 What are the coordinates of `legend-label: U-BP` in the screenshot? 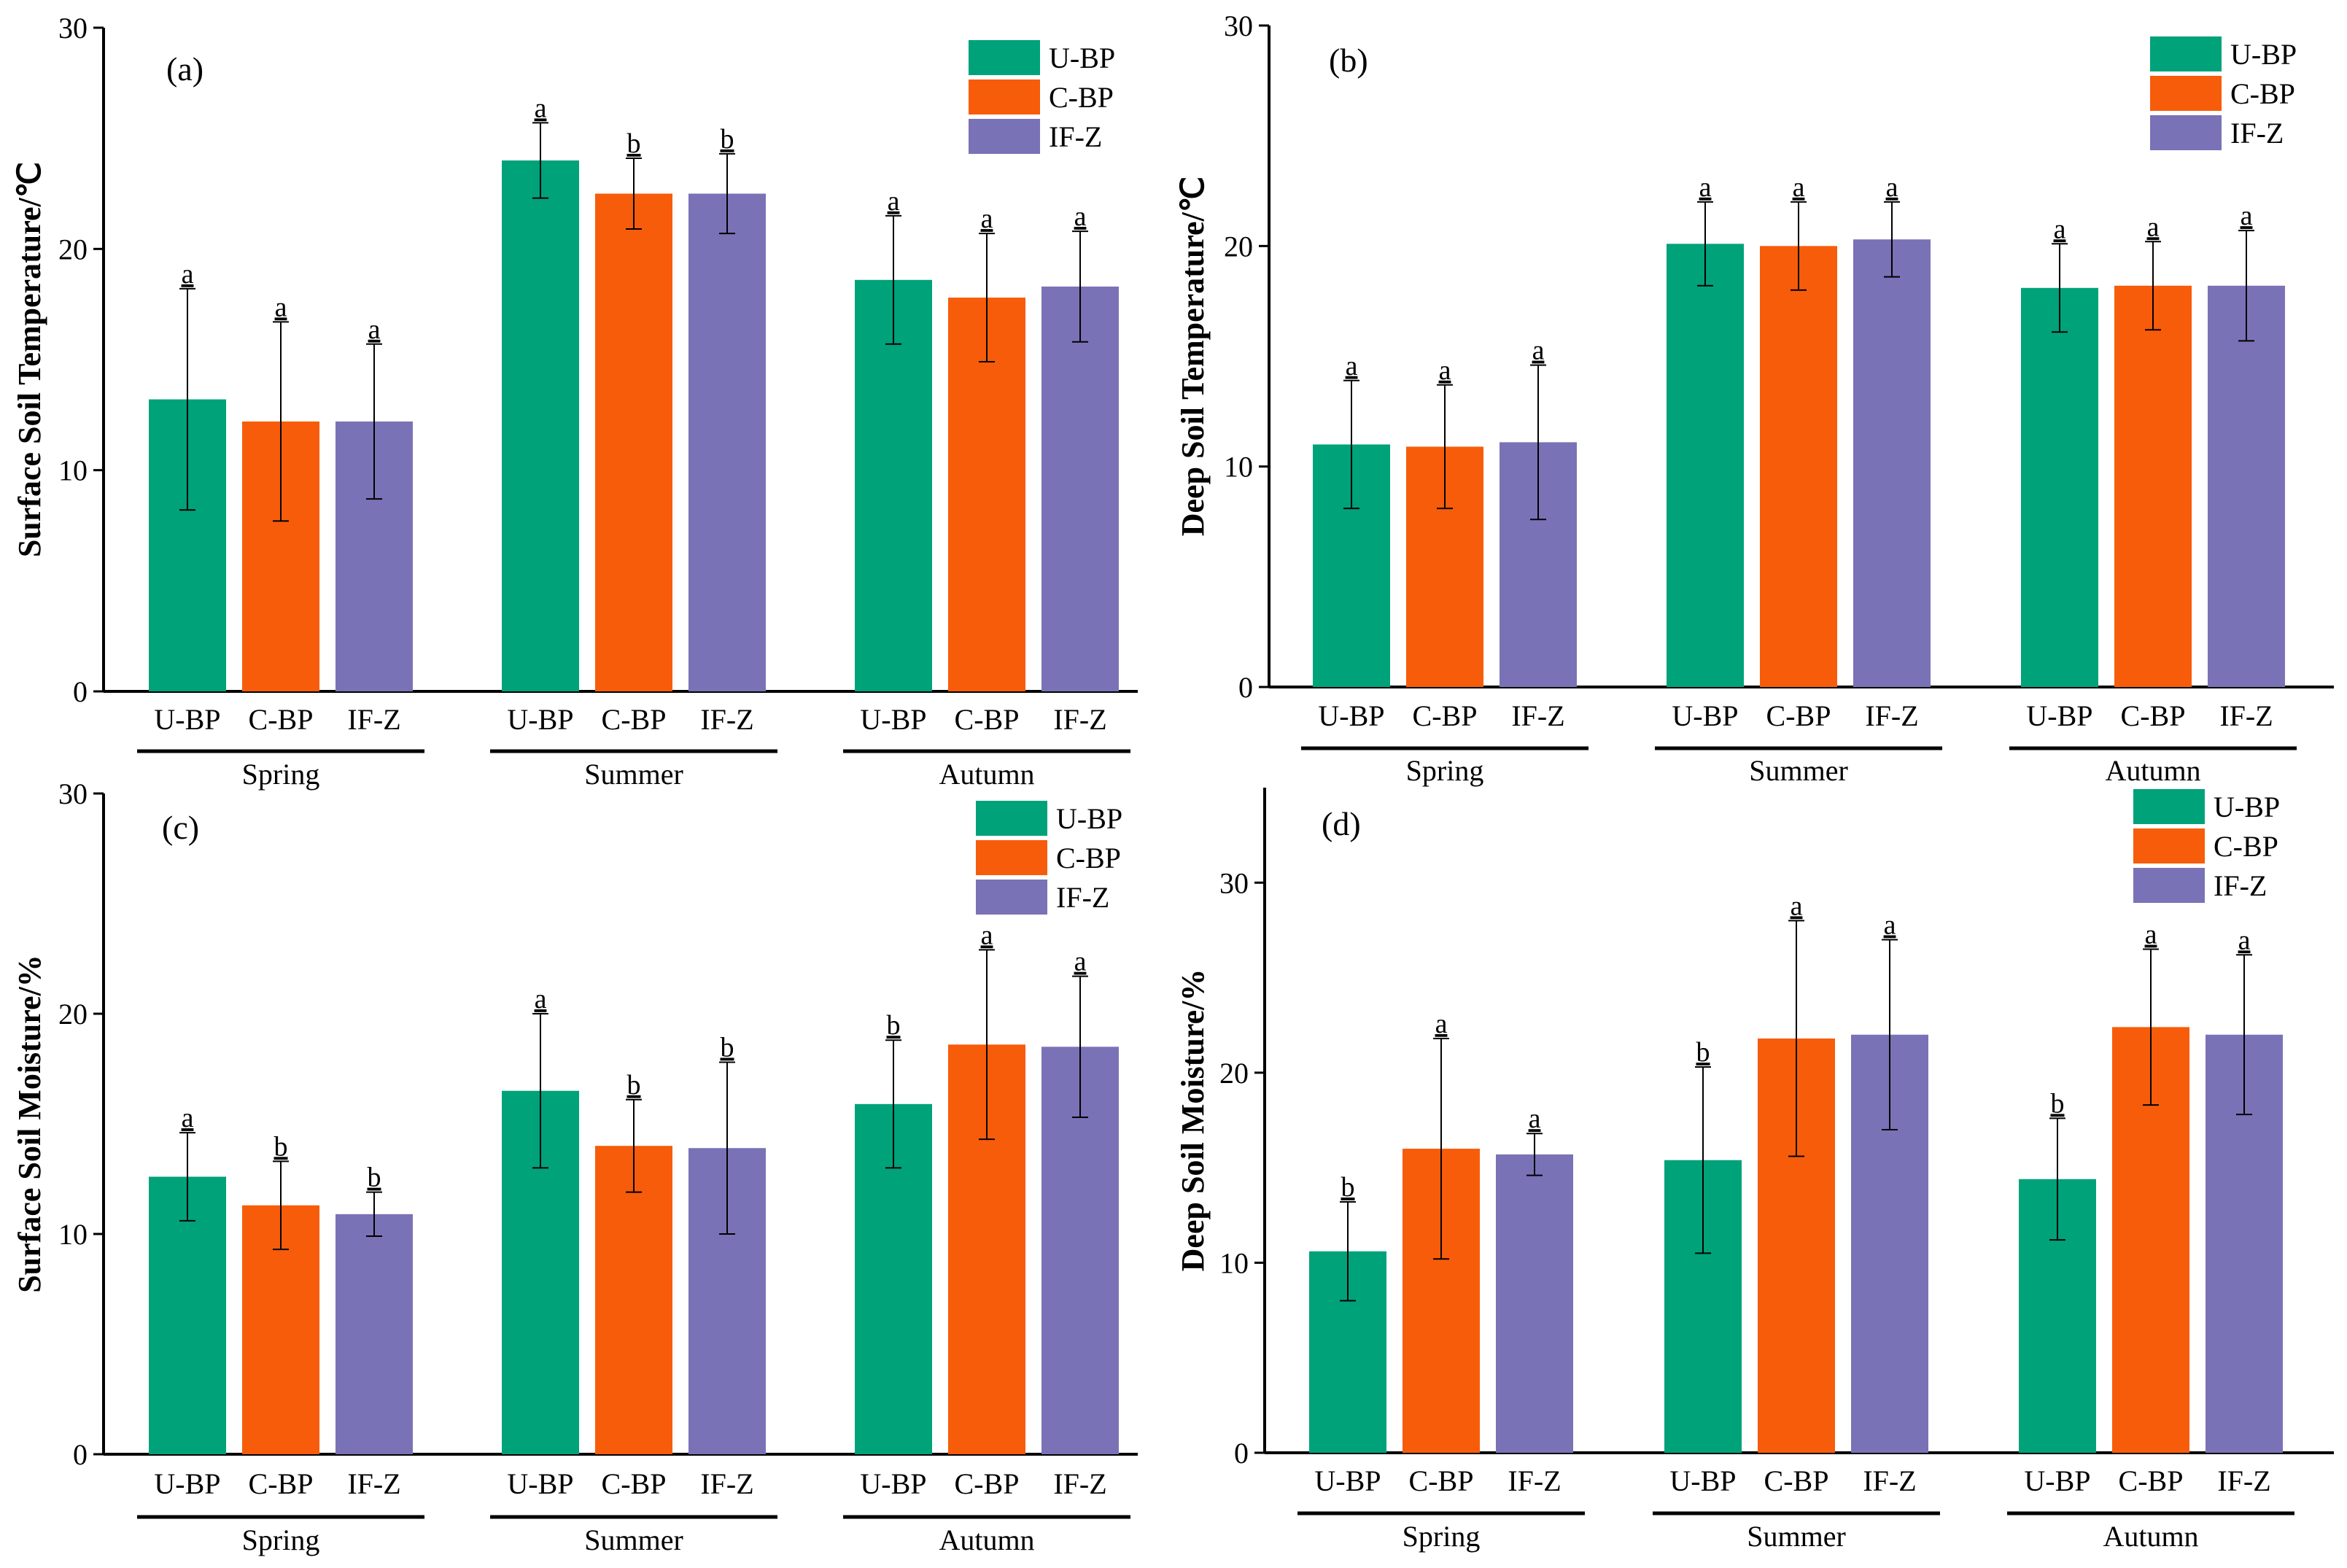 It's located at (1089, 818).